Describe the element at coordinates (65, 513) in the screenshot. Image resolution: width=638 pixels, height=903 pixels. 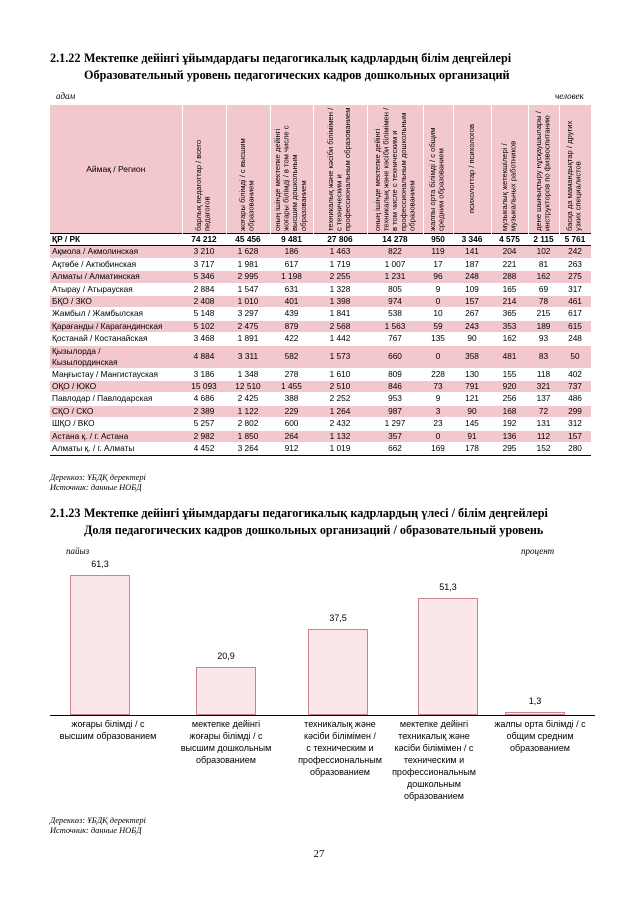
I see `section2-number: 2.1.23` at that location.